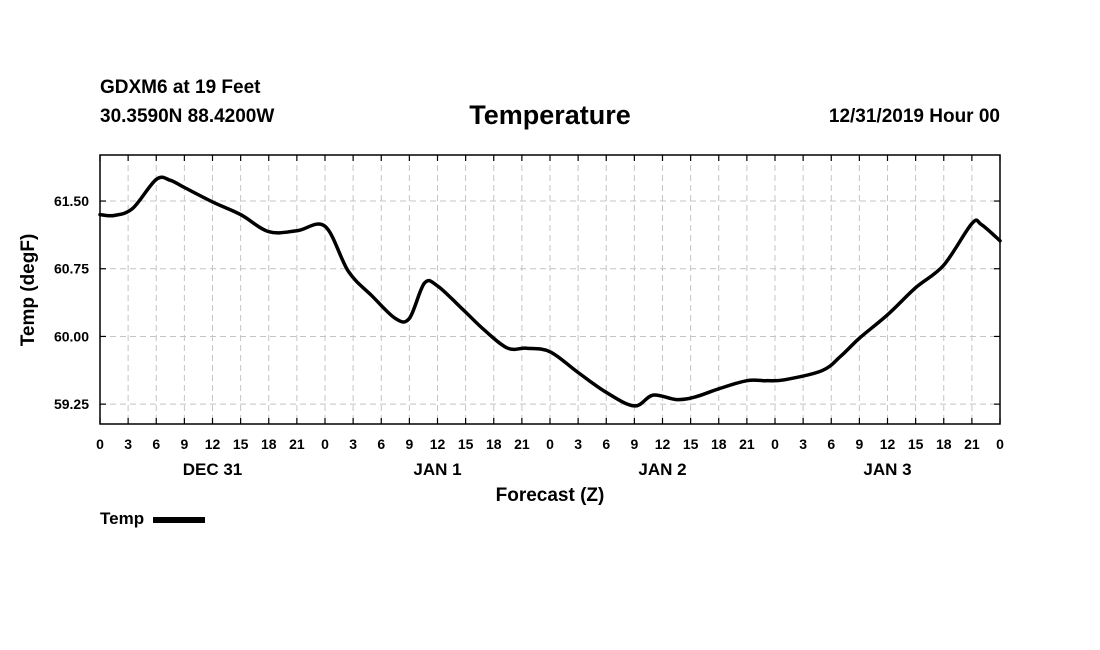 This screenshot has height=650, width=1100. I want to click on station-label: GDXM6 at 19 Feet, so click(180, 87).